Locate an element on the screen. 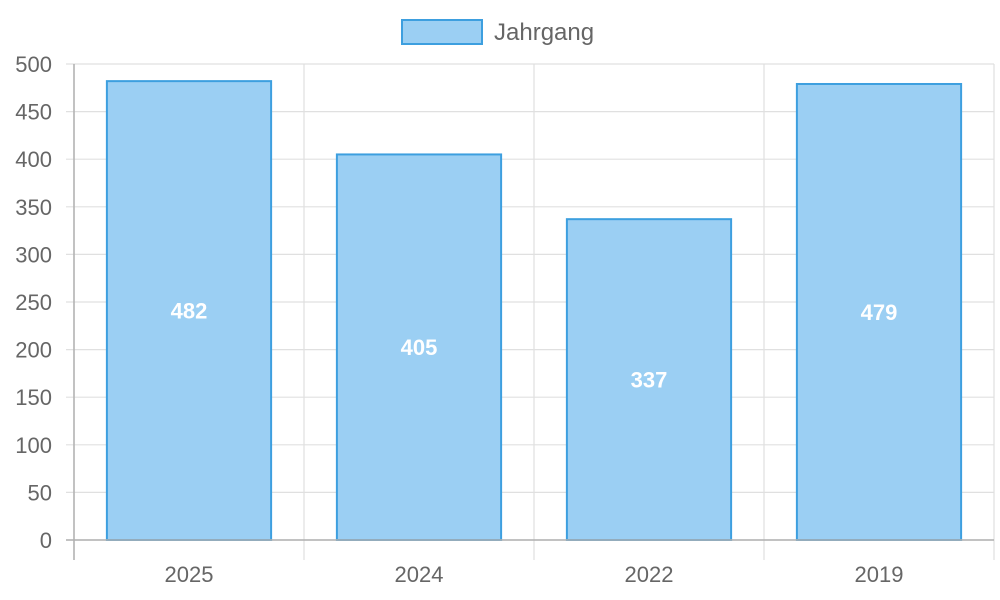  y-tick-label: 400 is located at coordinates (33, 159).